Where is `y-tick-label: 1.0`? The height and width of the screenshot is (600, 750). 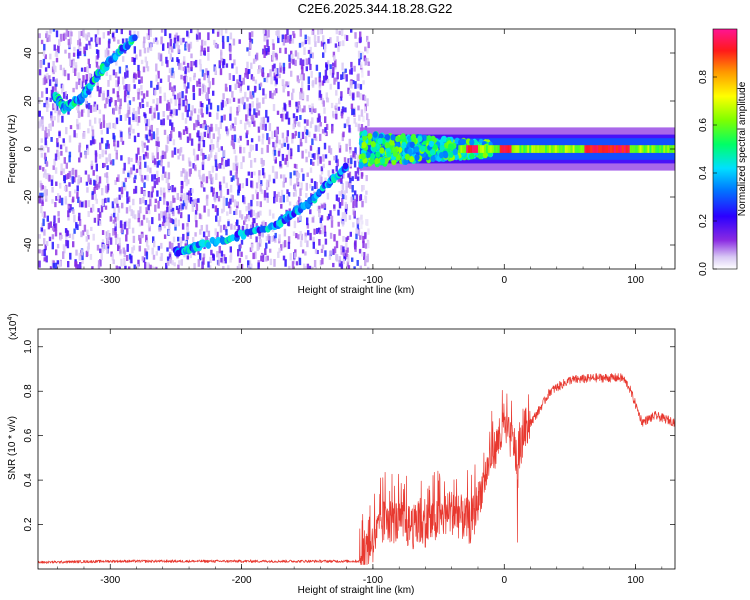 y-tick-label: 1.0 is located at coordinates (28, 346).